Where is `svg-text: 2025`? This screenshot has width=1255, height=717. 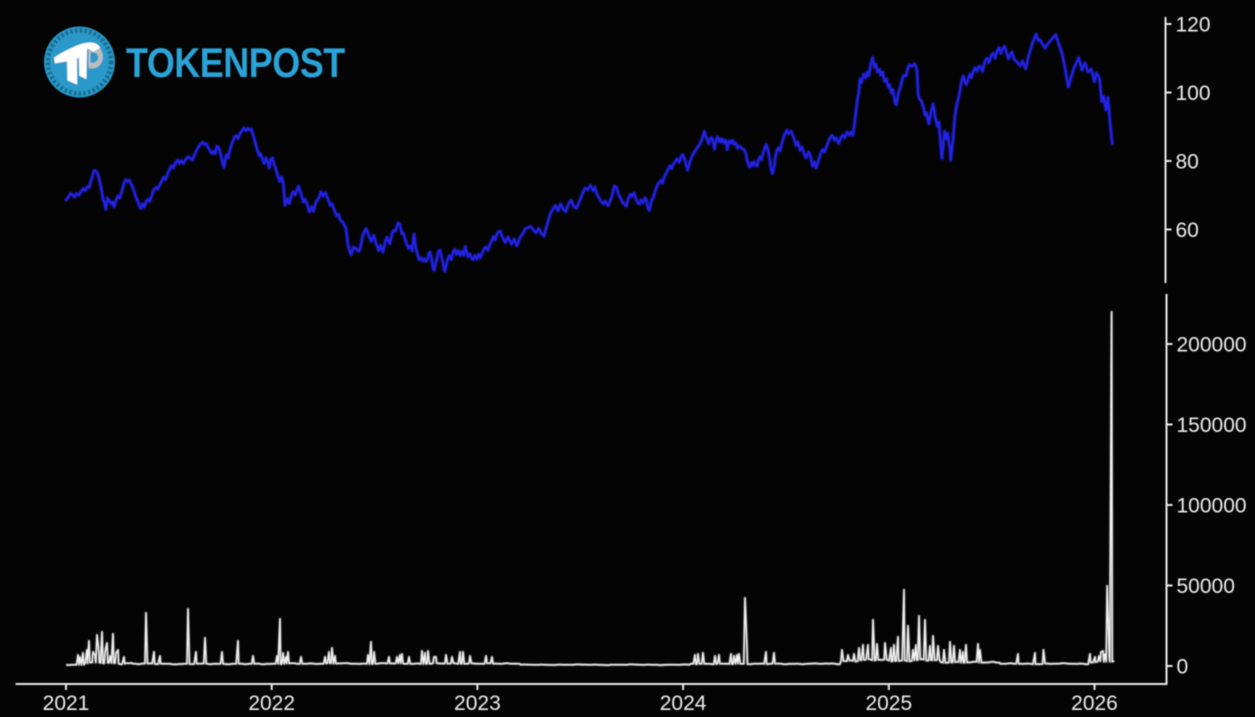 svg-text: 2025 is located at coordinates (888, 703).